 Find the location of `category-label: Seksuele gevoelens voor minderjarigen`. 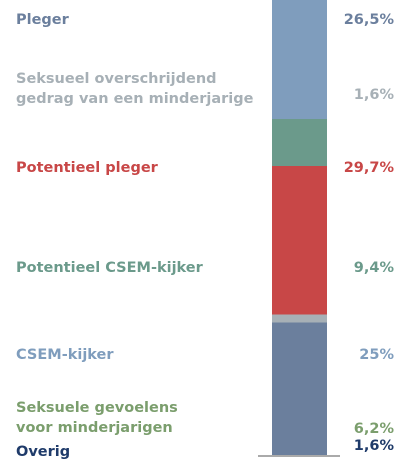

category-label: Seksuele gevoelens voor minderjarigen is located at coordinates (97, 418).